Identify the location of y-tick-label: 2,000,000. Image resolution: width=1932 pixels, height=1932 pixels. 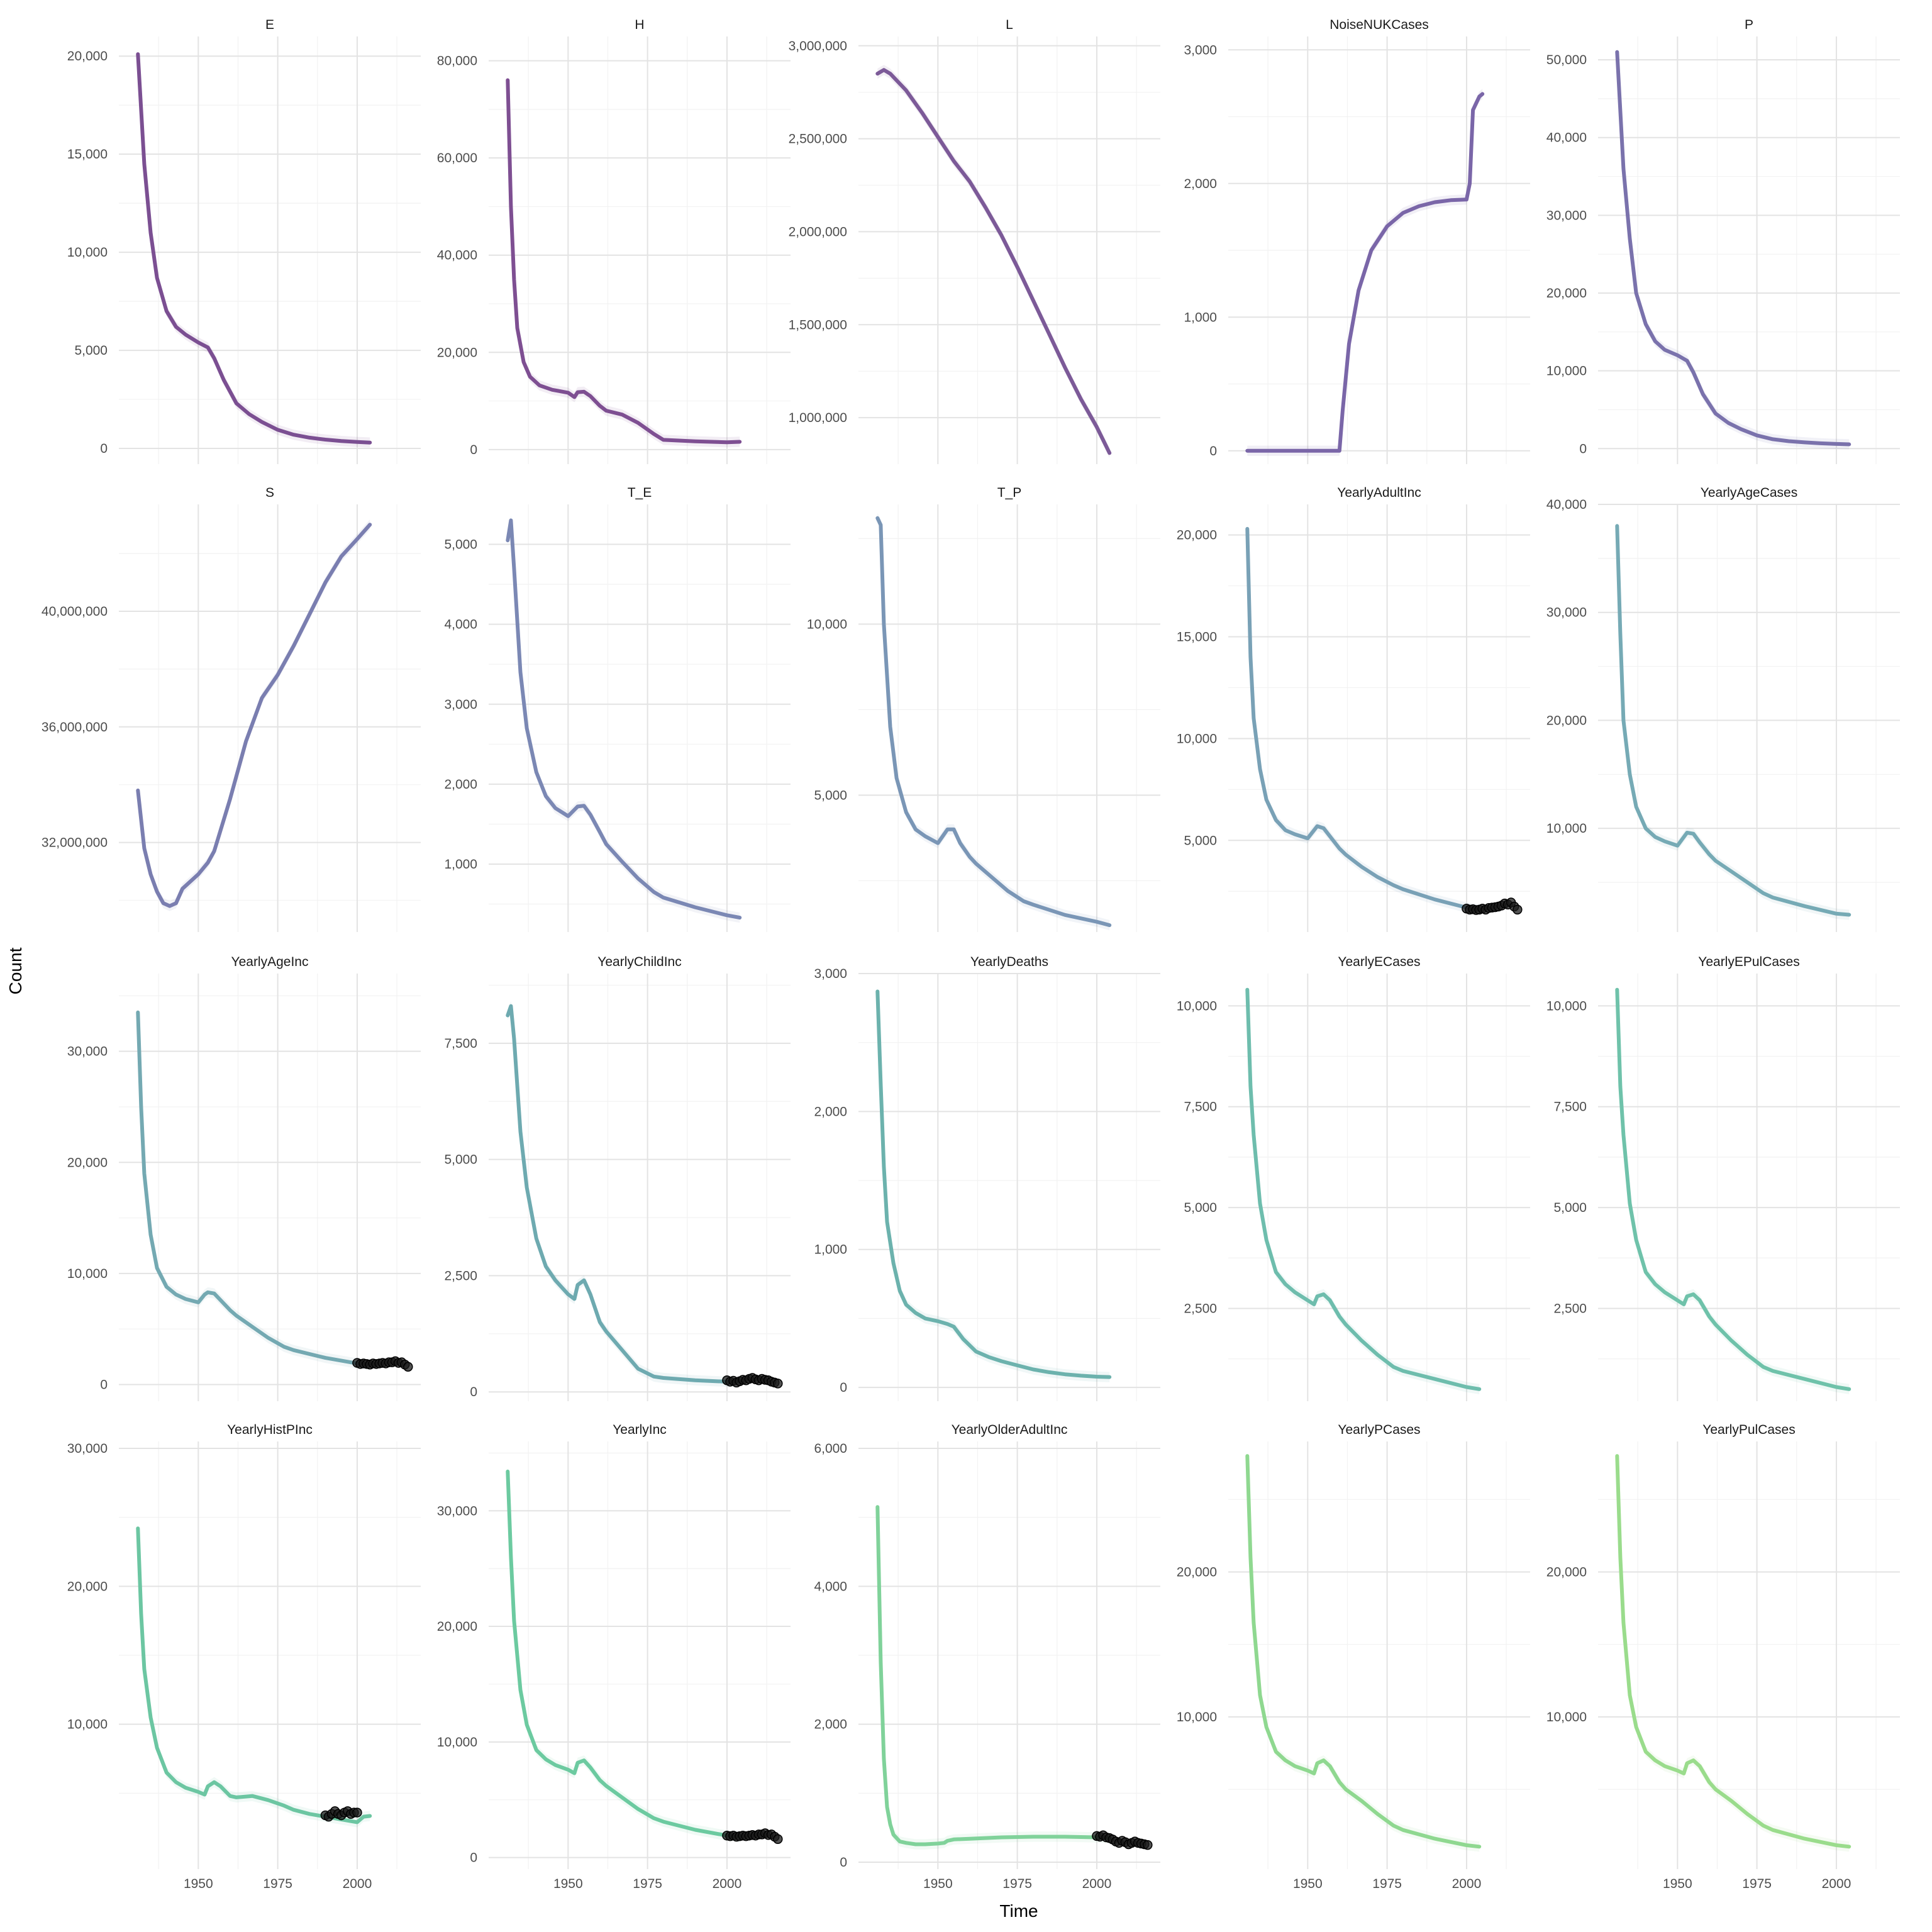
(818, 232).